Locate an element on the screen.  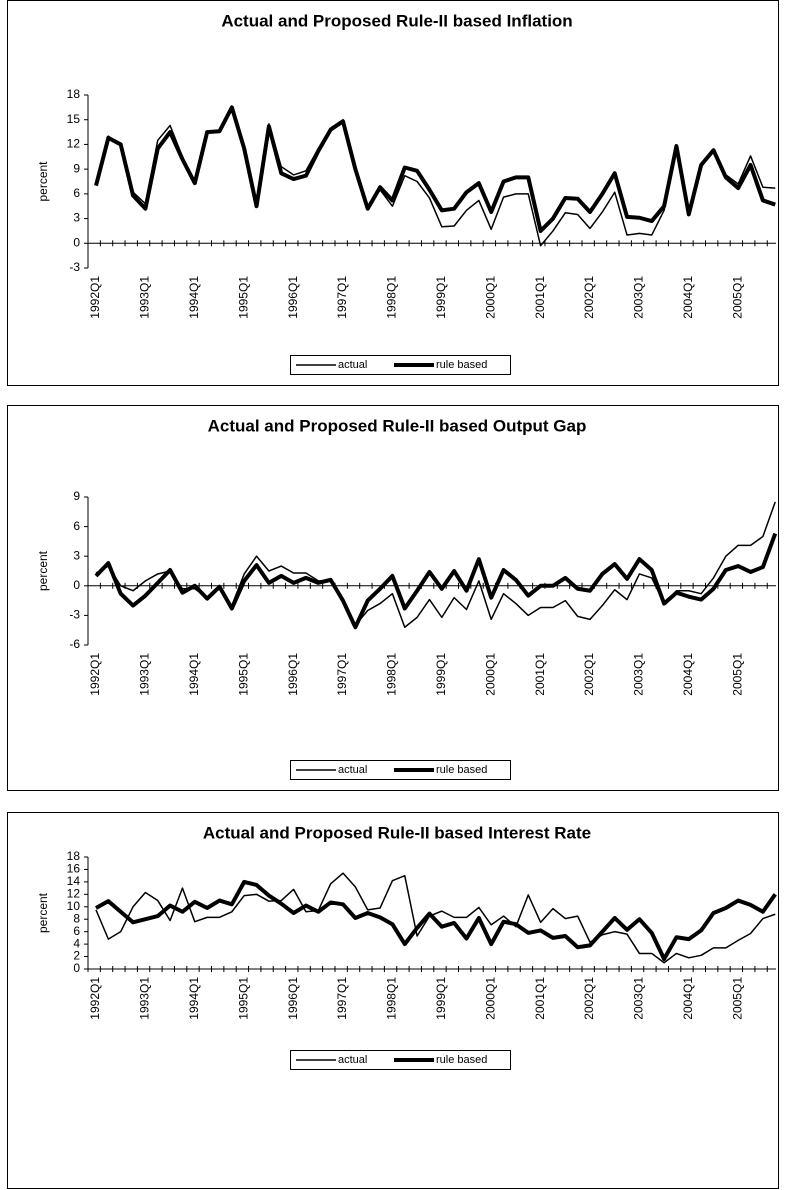
y-tick-label: 10 is located at coordinates (74, 906).